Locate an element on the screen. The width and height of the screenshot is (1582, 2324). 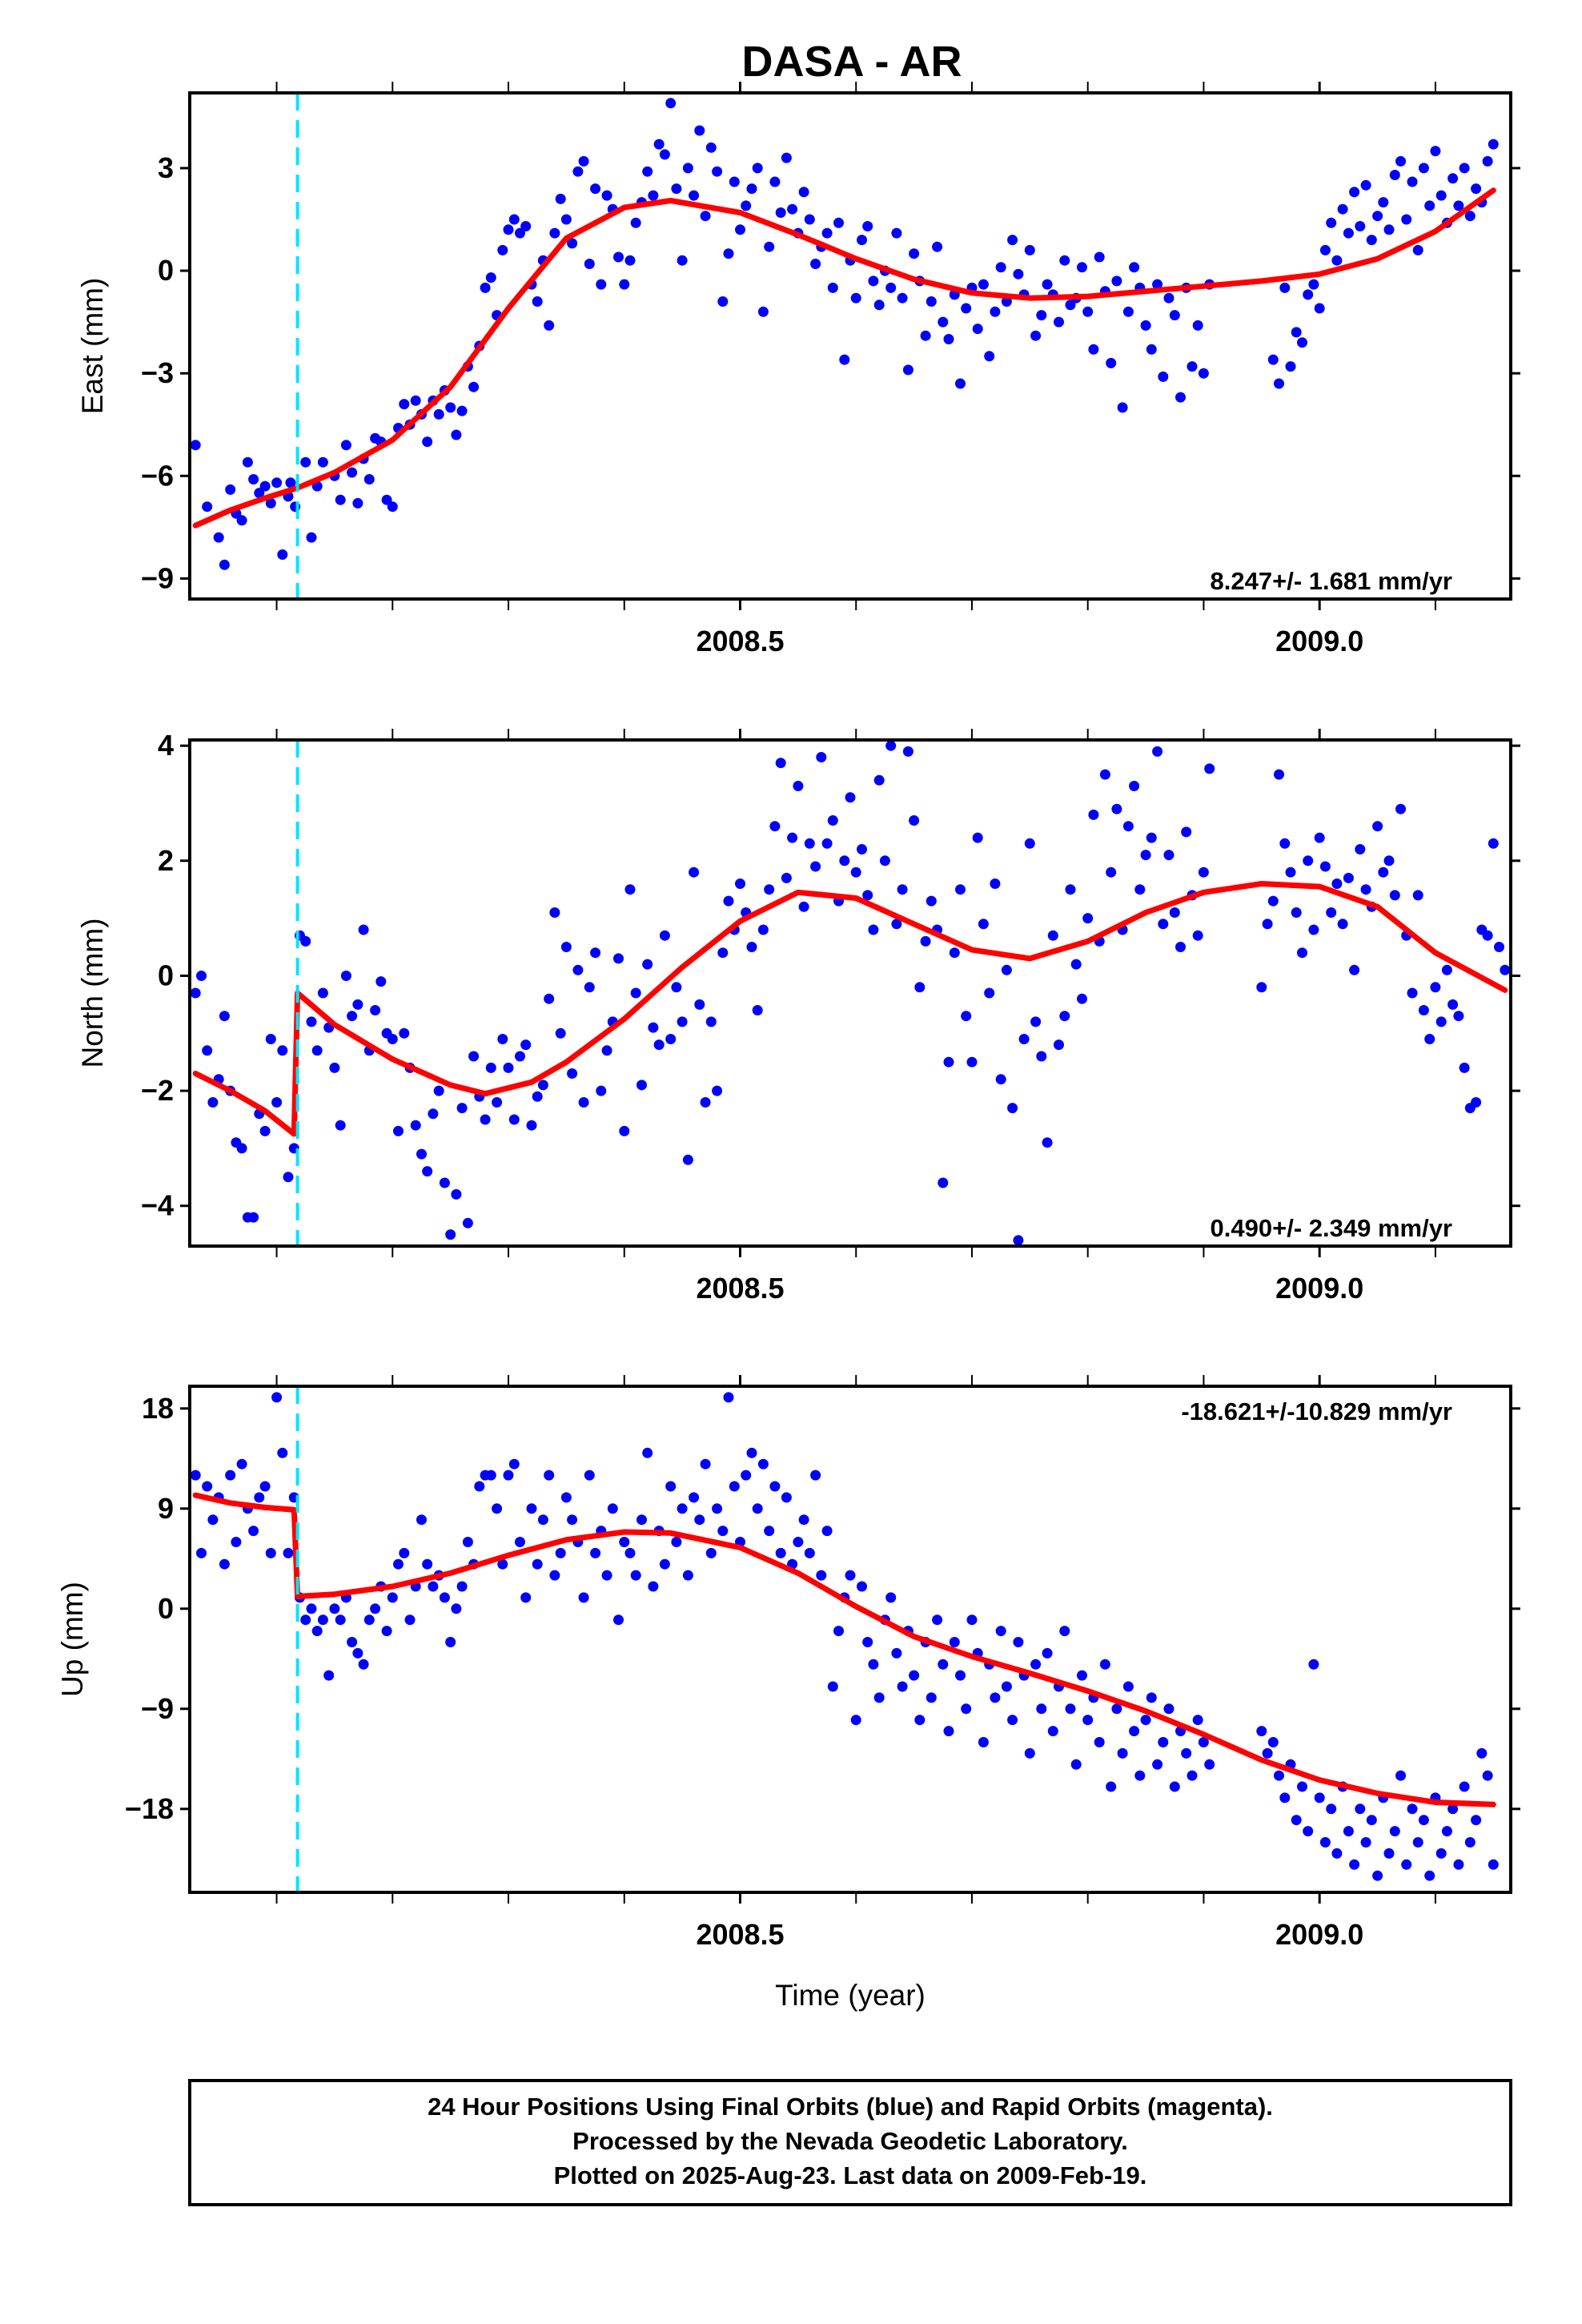
east-rate-annotation: 8.247+/- 1.681 mm/yr is located at coordinates (1331, 581).